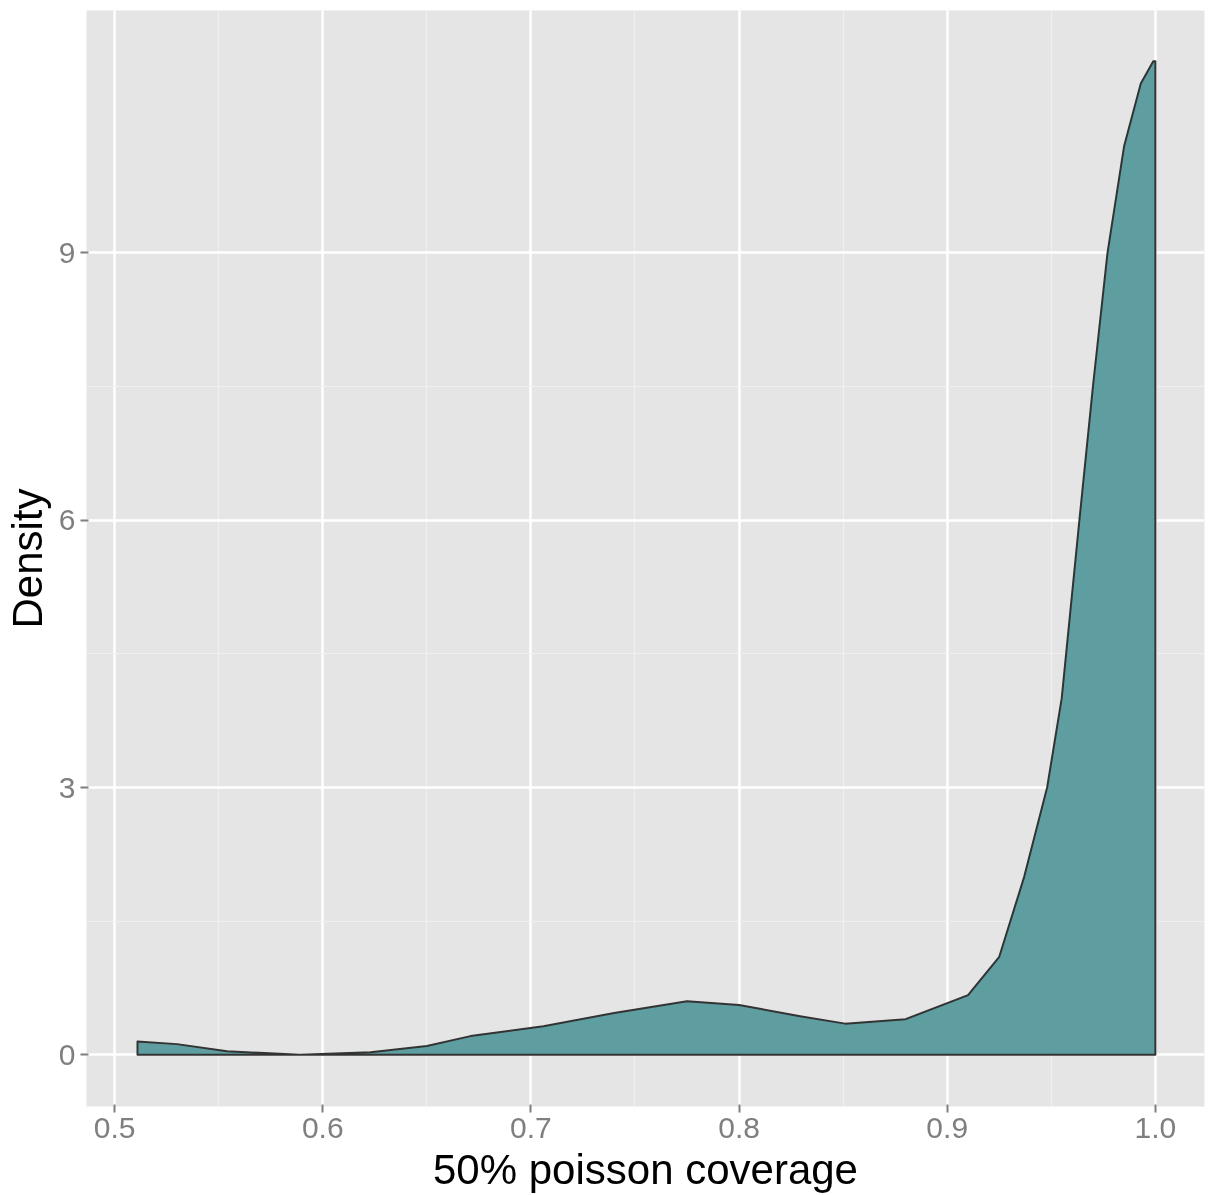  I want to click on x-axis-title: 50% poisson coverage, so click(645, 1169).